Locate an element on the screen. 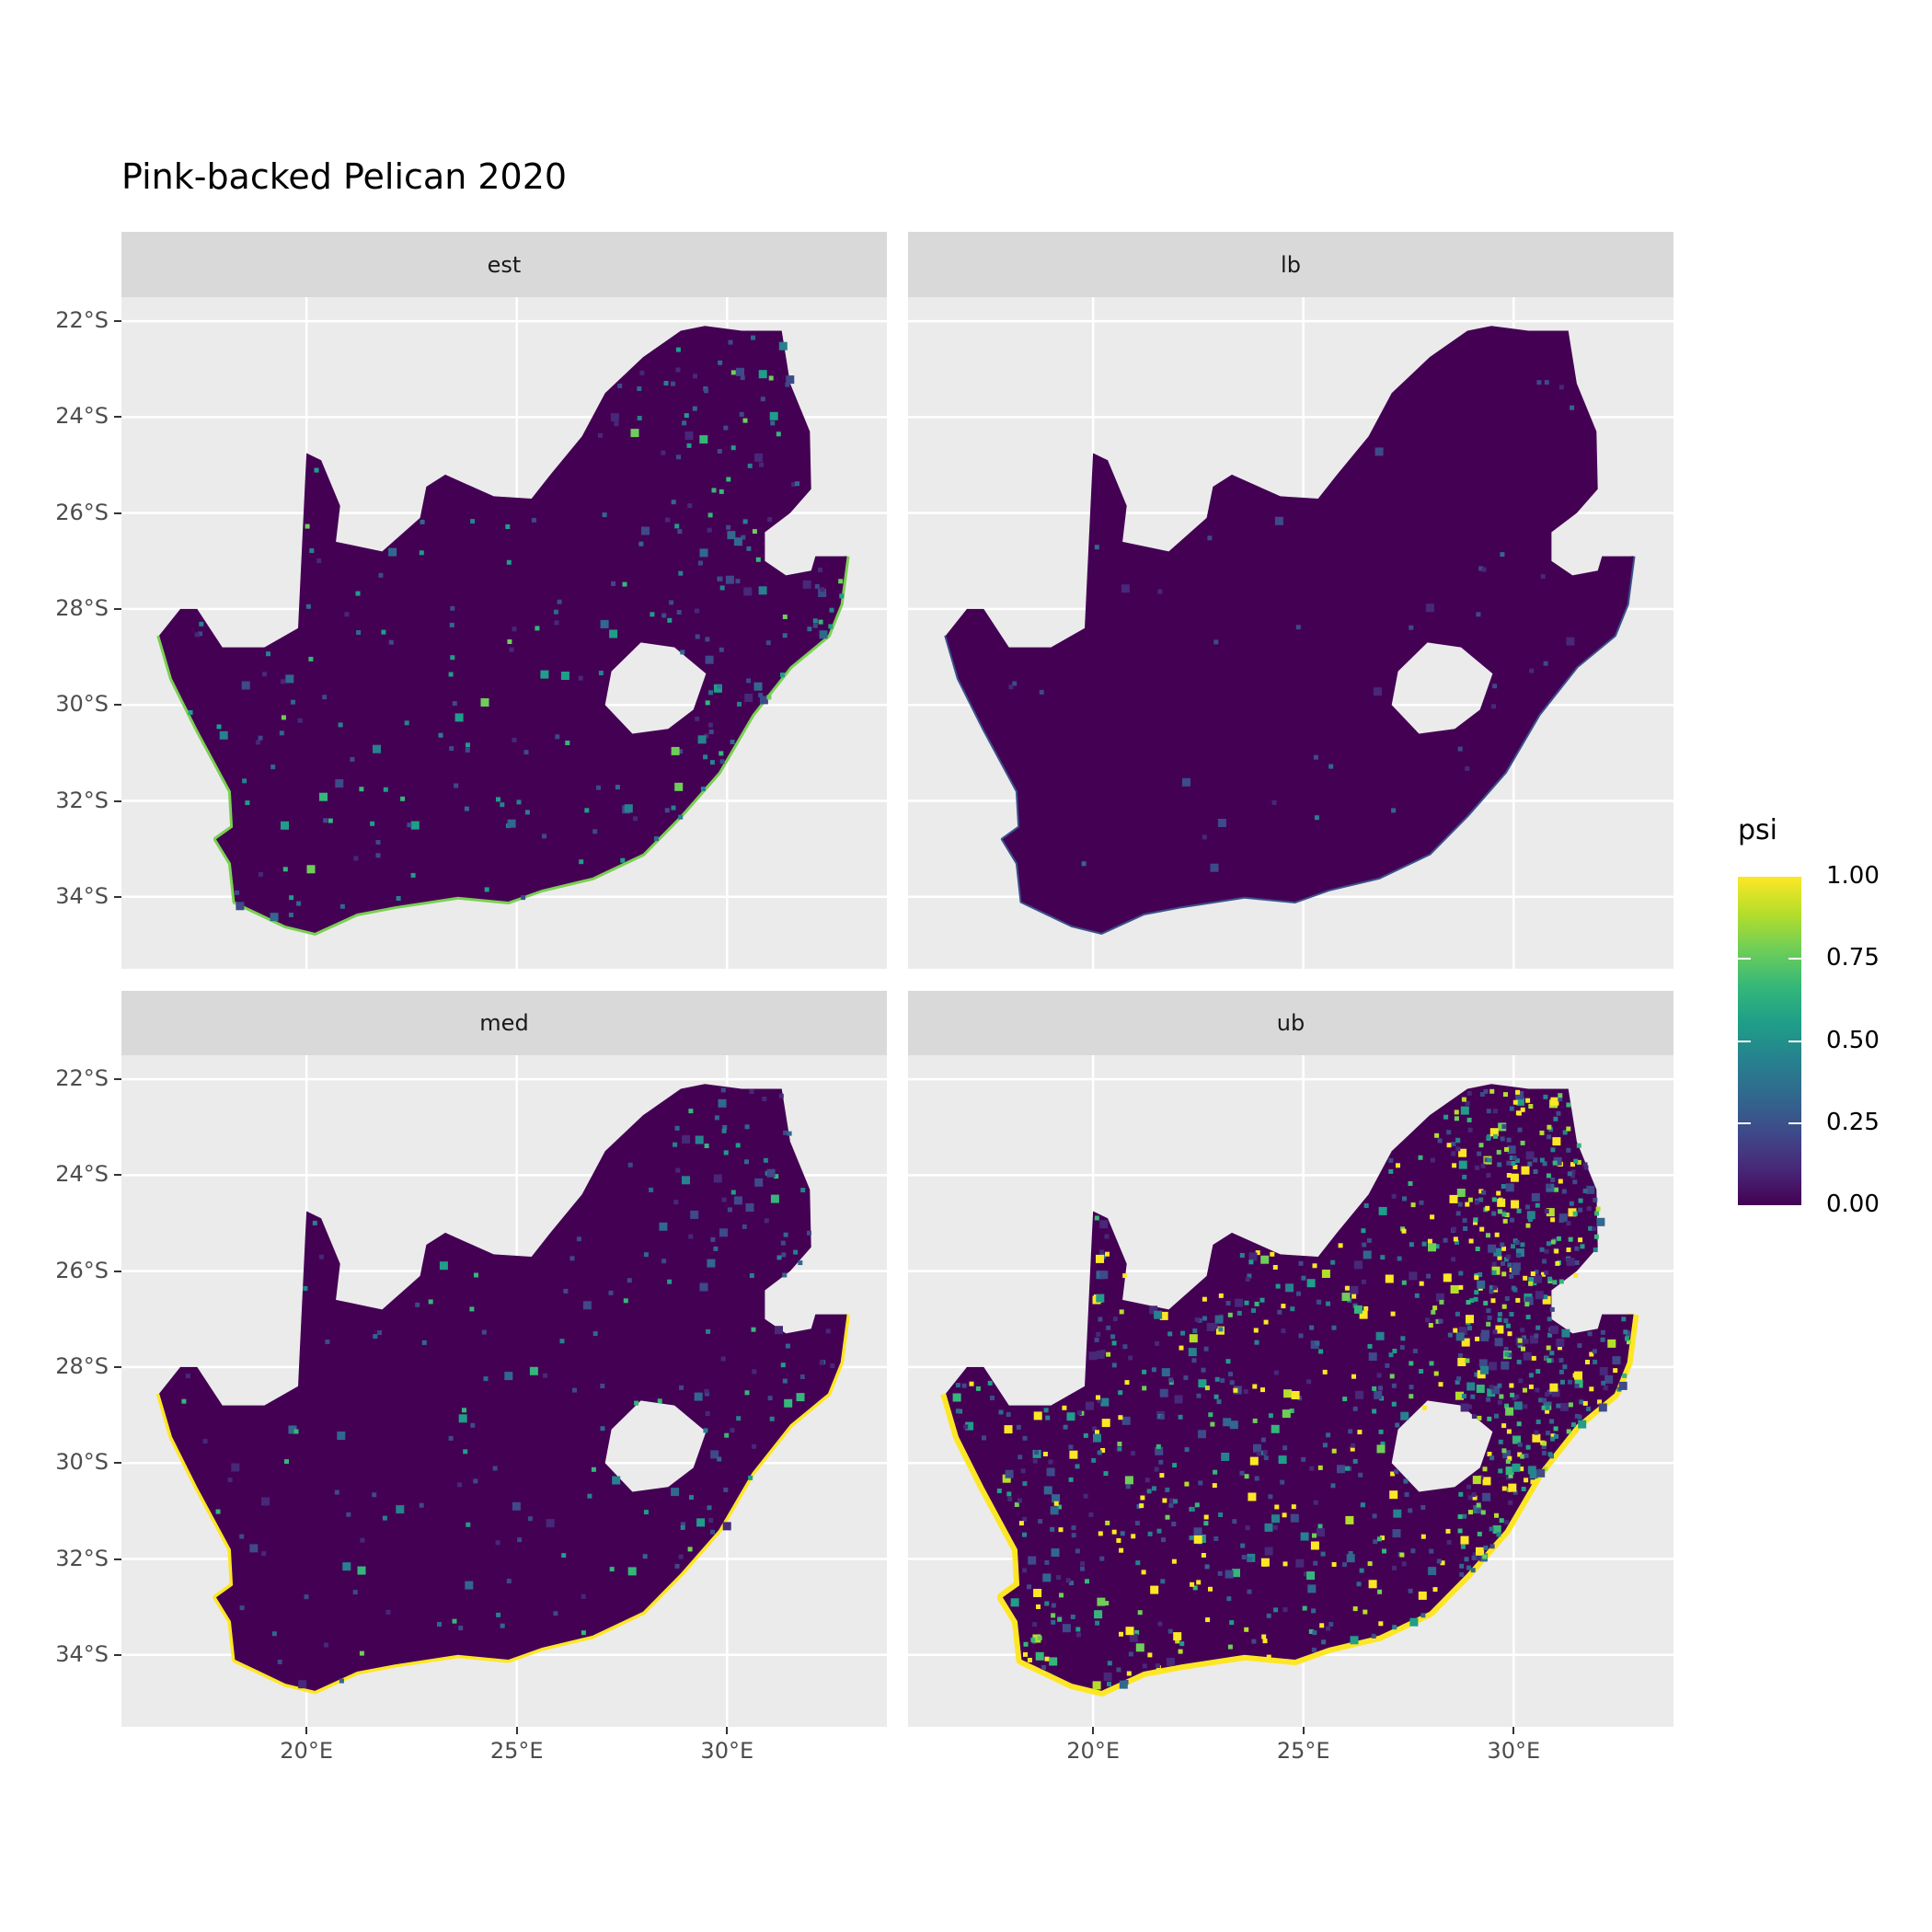 This screenshot has width=1932, height=1932. y-tick-label: 34°S is located at coordinates (82, 895).